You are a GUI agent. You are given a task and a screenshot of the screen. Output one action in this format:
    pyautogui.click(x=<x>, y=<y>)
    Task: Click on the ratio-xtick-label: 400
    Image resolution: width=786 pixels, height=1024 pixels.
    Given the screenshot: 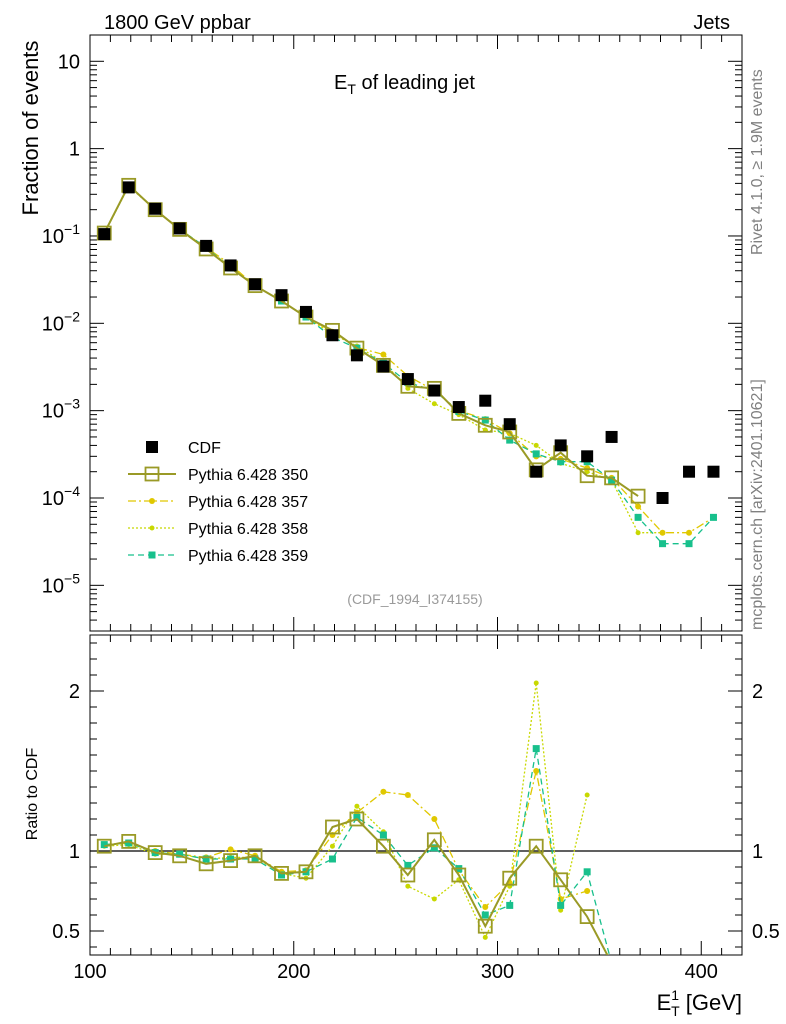 What is the action you would take?
    pyautogui.click(x=701, y=972)
    